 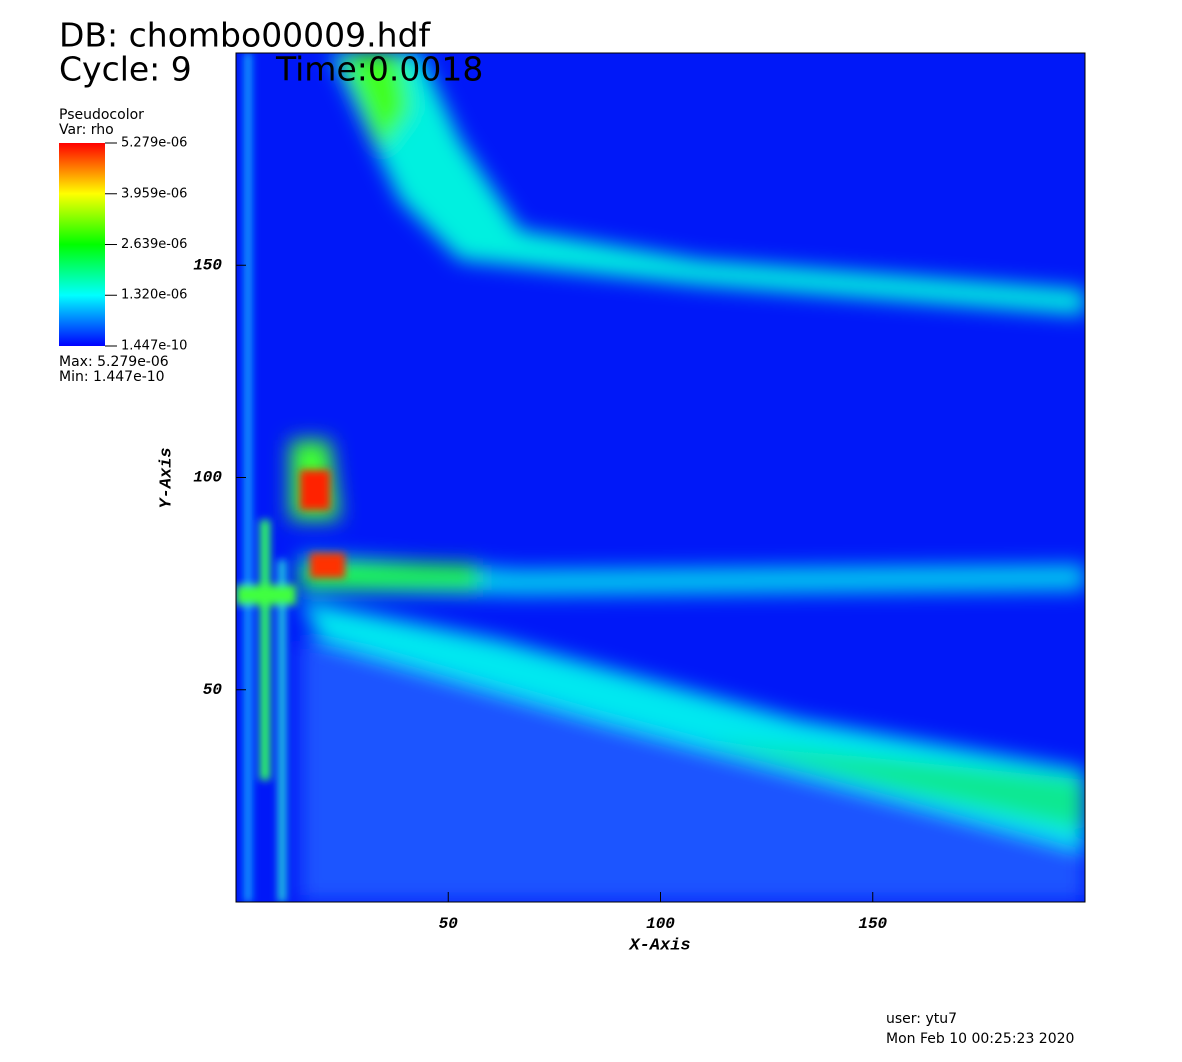 What do you see at coordinates (921, 1019) in the screenshot?
I see `user: user: ytu7` at bounding box center [921, 1019].